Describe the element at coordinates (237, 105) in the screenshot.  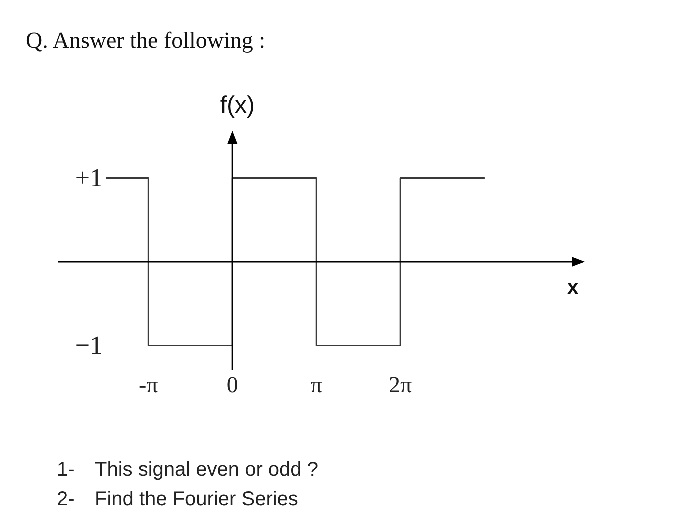
I see `y-axis-title: f(x)` at that location.